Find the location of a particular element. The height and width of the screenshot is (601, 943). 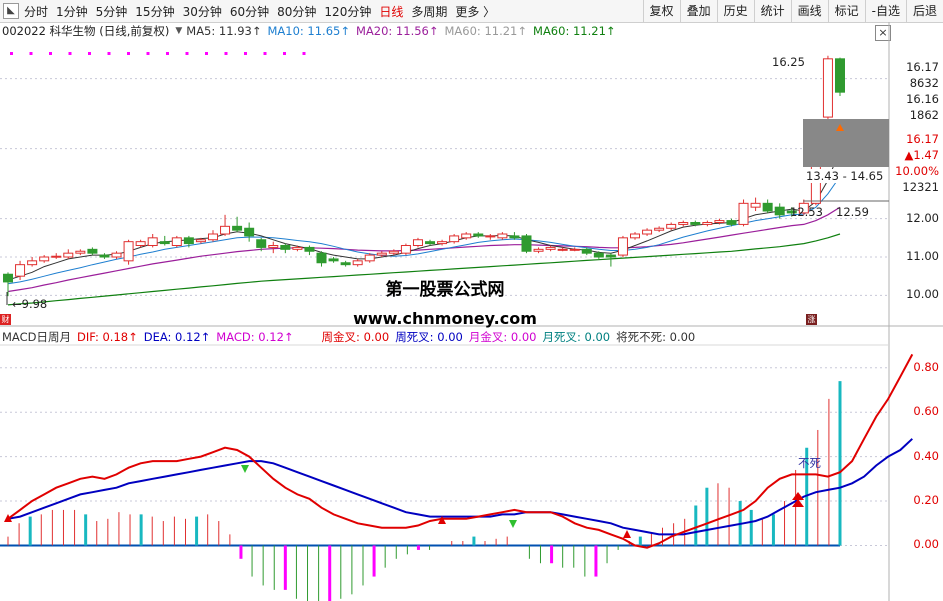

price-readout-0: 16.17 is located at coordinates (922, 67).